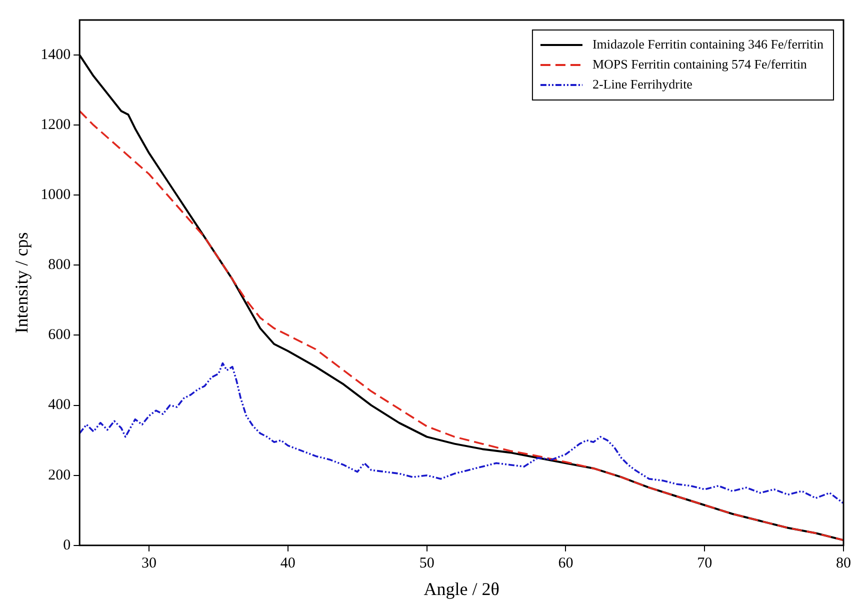 The image size is (862, 613). What do you see at coordinates (59, 405) in the screenshot?
I see `y-tick-label: 400` at bounding box center [59, 405].